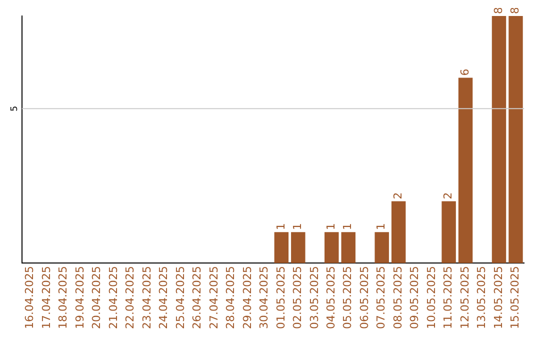 This screenshot has width=540, height=340. Describe the element at coordinates (415, 298) in the screenshot. I see `x-tick-label: 09.05.2025` at that location.